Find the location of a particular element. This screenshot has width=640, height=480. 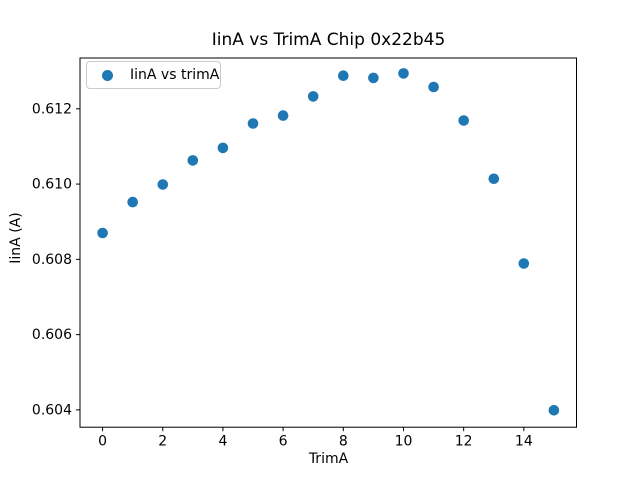

x-tick-label: 2 is located at coordinates (162, 442).